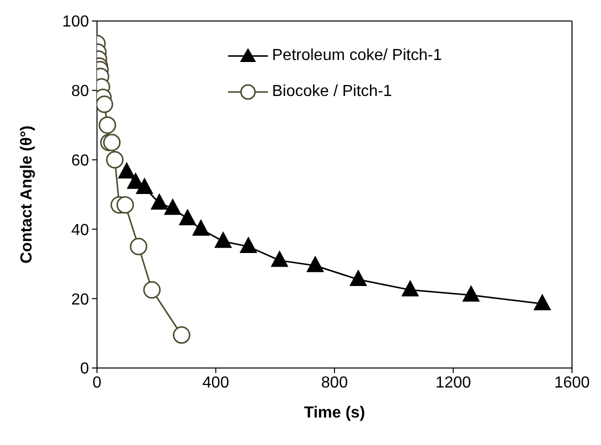 This screenshot has width=601, height=445. I want to click on x-tick-label: 400, so click(216, 383).